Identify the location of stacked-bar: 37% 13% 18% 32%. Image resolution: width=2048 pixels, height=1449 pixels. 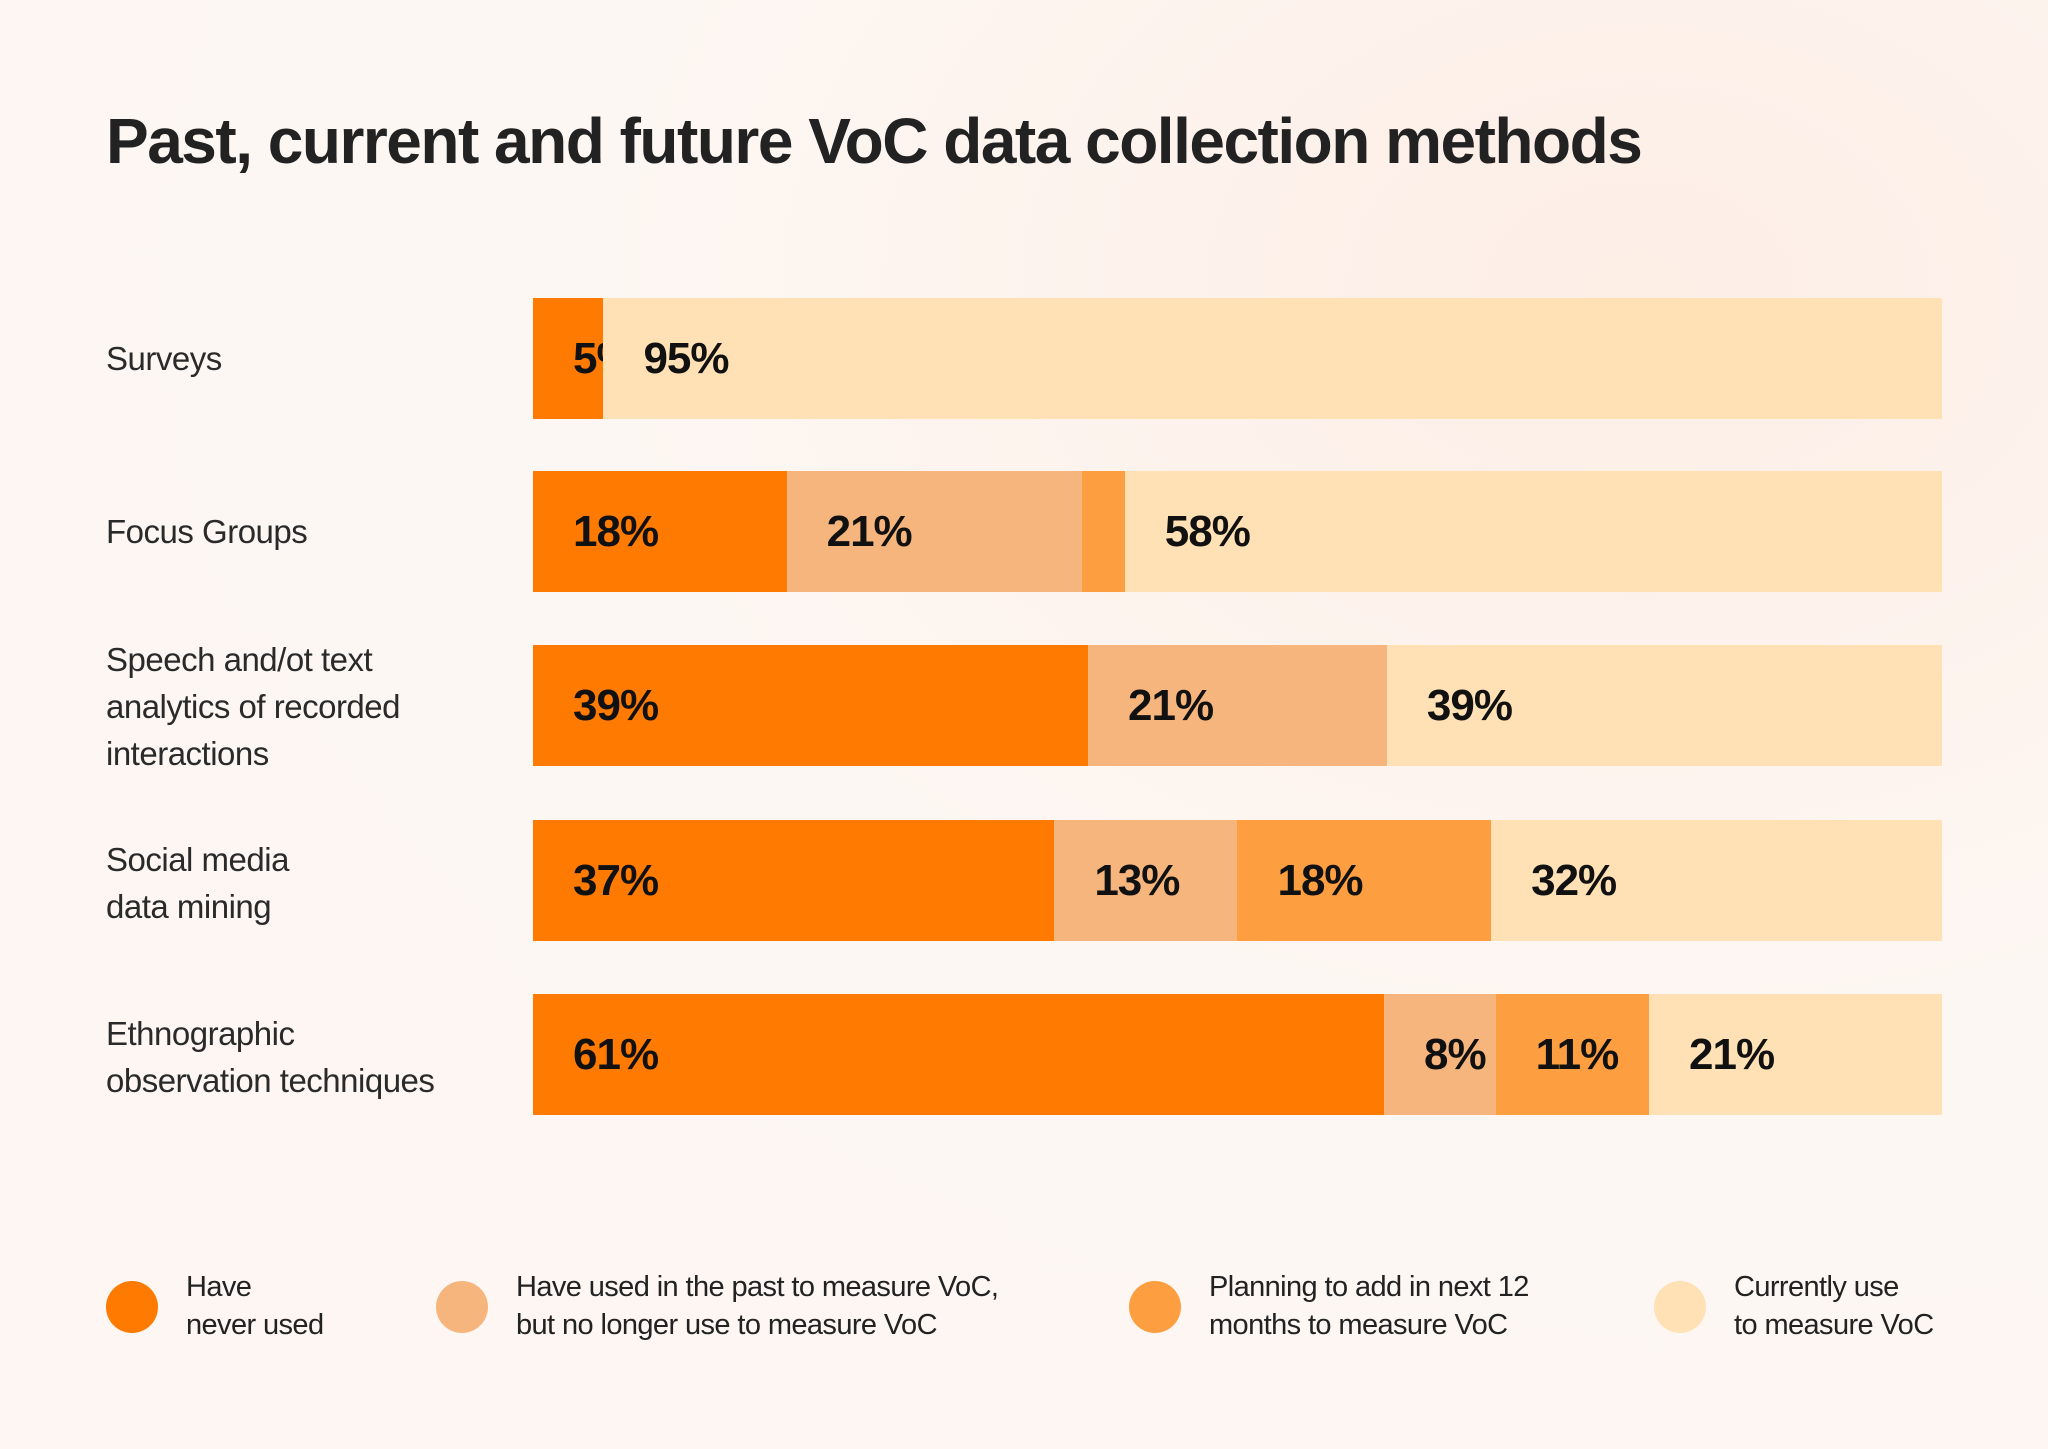
(1237, 880).